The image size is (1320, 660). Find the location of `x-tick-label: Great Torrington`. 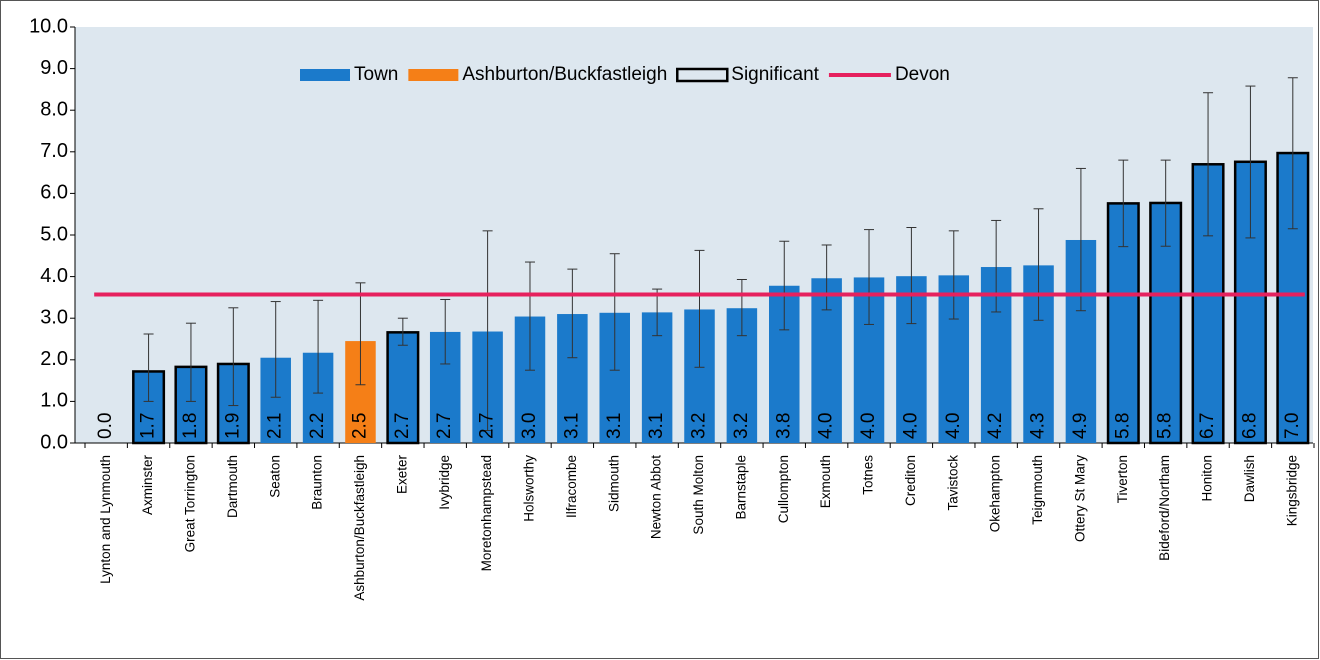

x-tick-label: Great Torrington is located at coordinates (190, 503).